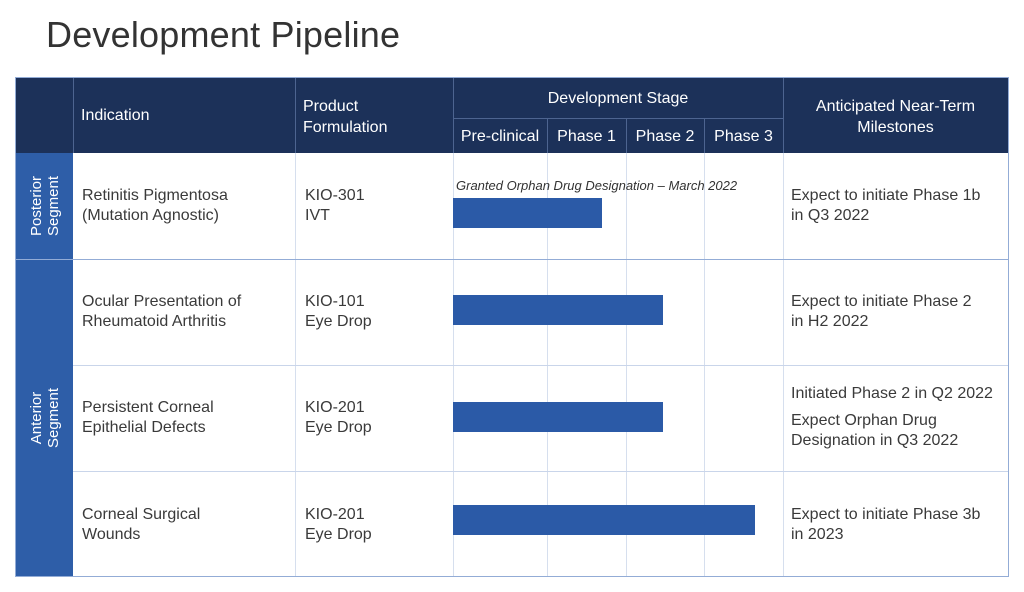  Describe the element at coordinates (335, 206) in the screenshot. I see `row-product: KIO-301 IVT` at that location.